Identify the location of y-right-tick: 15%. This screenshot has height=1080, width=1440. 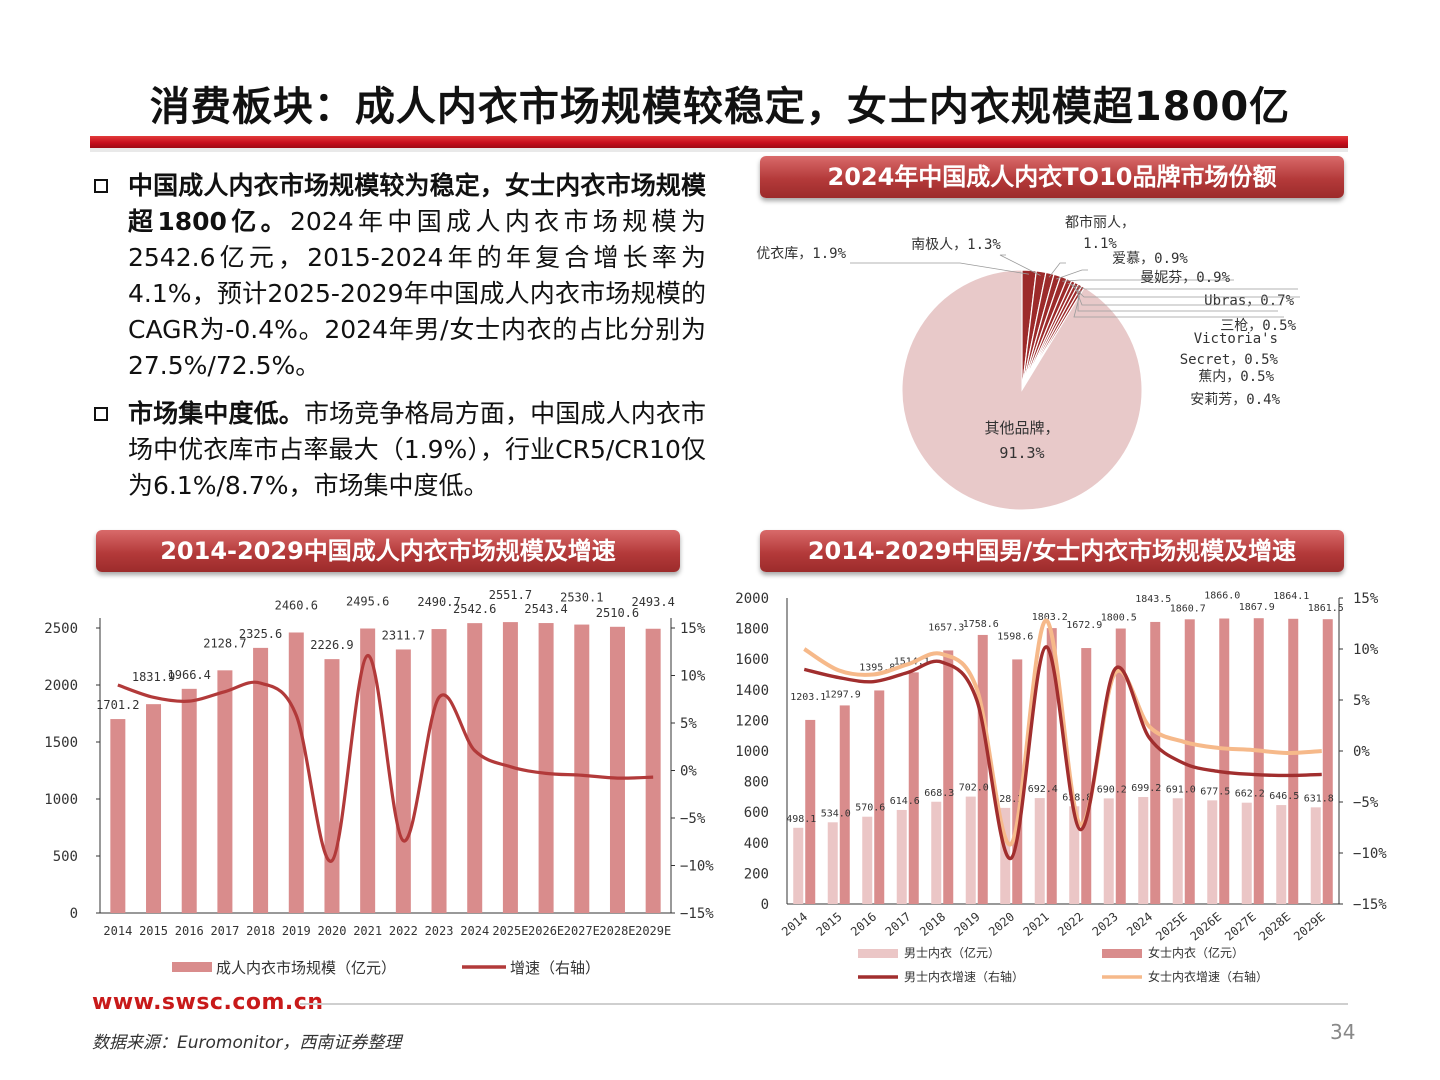
(1366, 599).